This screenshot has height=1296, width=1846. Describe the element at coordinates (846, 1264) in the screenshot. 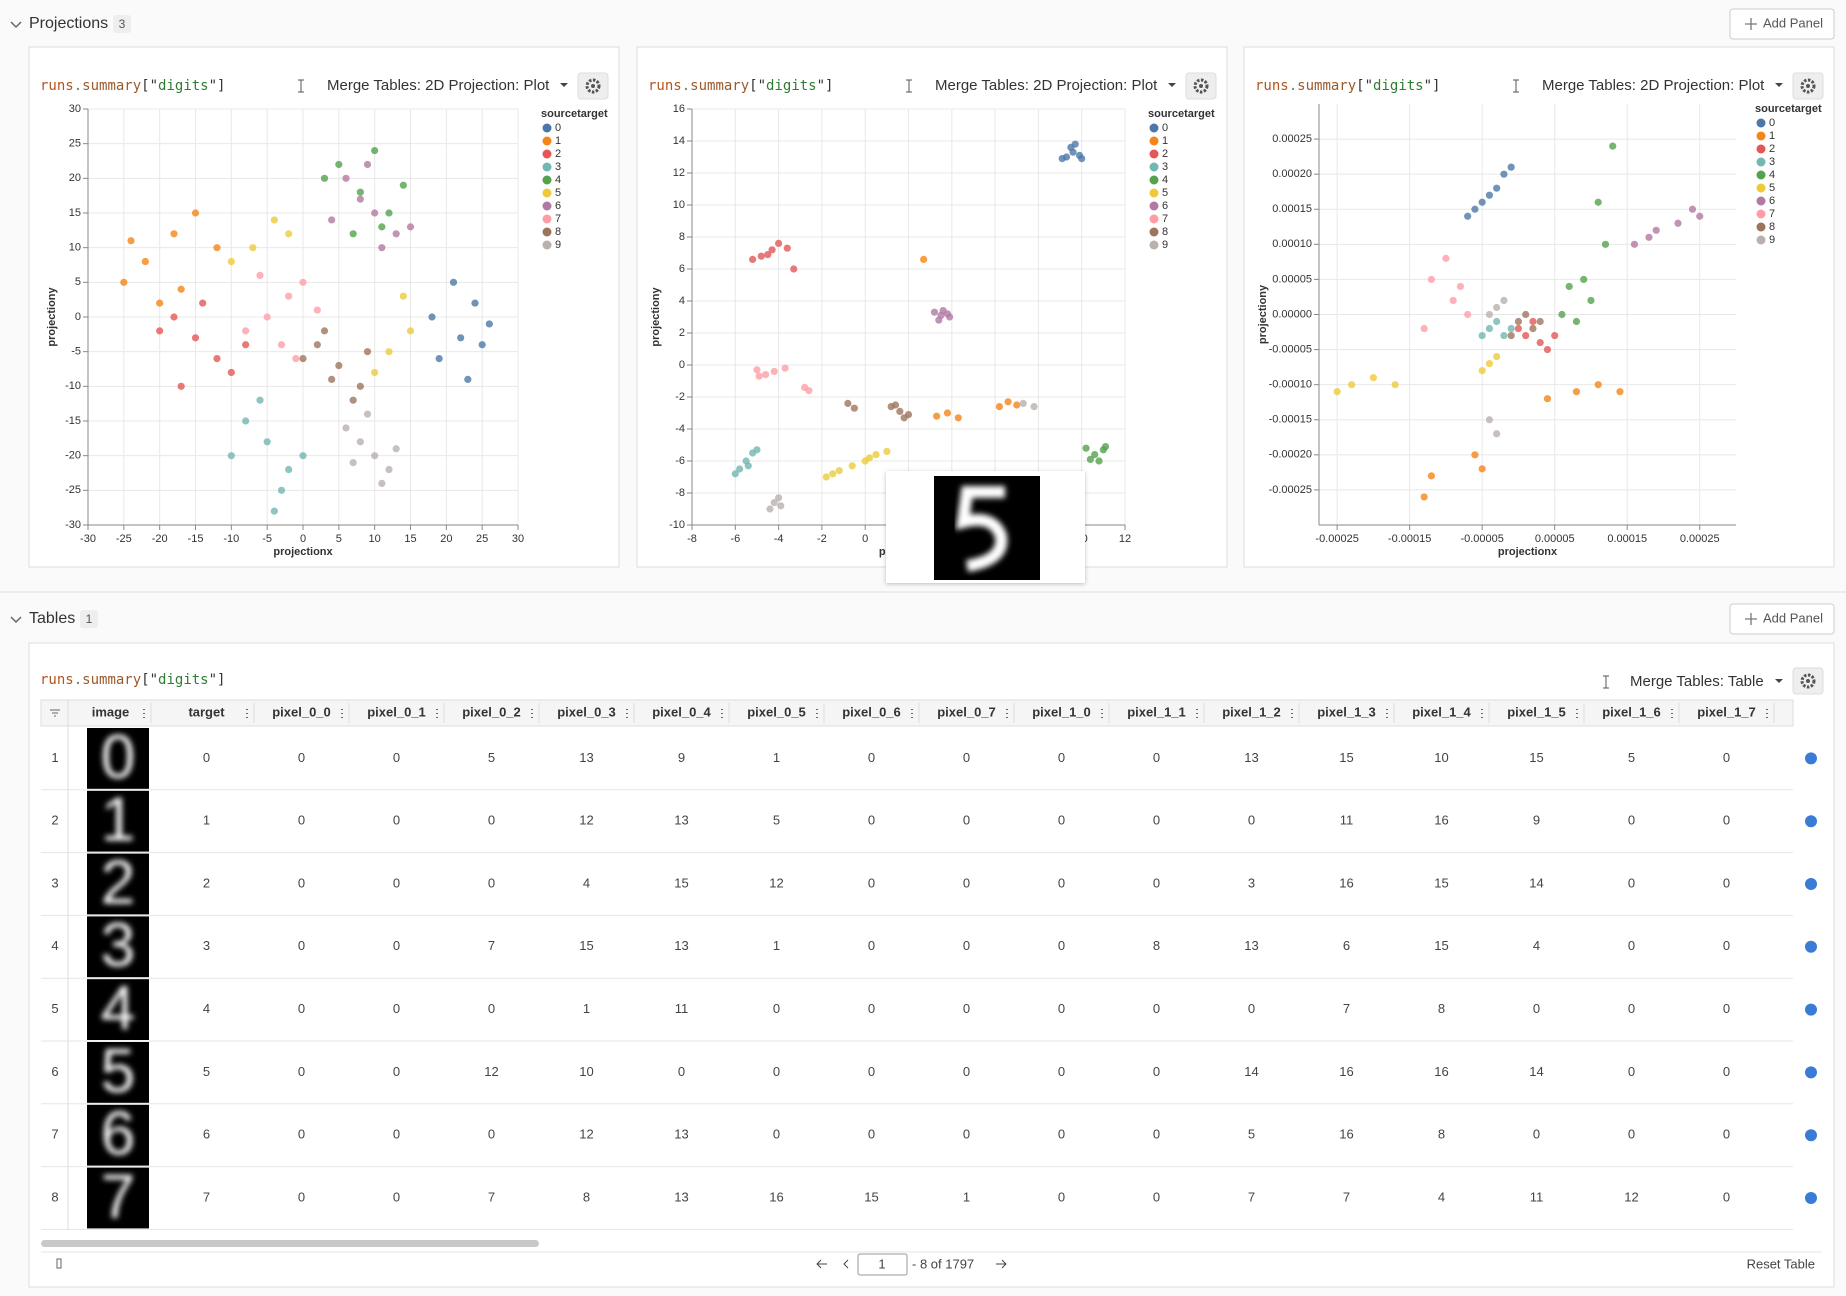

I see `prev-page` at that location.